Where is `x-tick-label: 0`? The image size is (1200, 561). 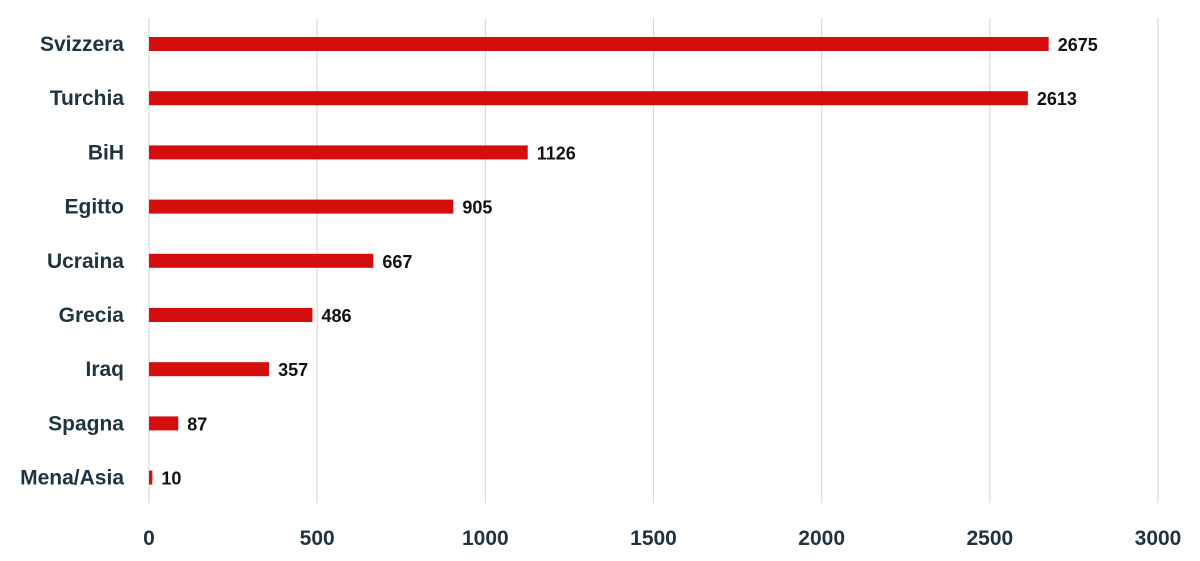 x-tick-label: 0 is located at coordinates (149, 538).